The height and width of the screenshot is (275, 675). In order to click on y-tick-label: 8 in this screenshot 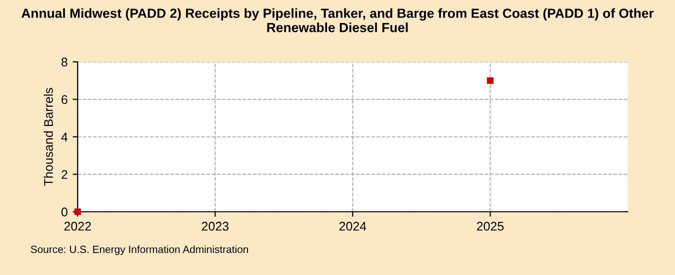, I will do `click(64, 62)`.